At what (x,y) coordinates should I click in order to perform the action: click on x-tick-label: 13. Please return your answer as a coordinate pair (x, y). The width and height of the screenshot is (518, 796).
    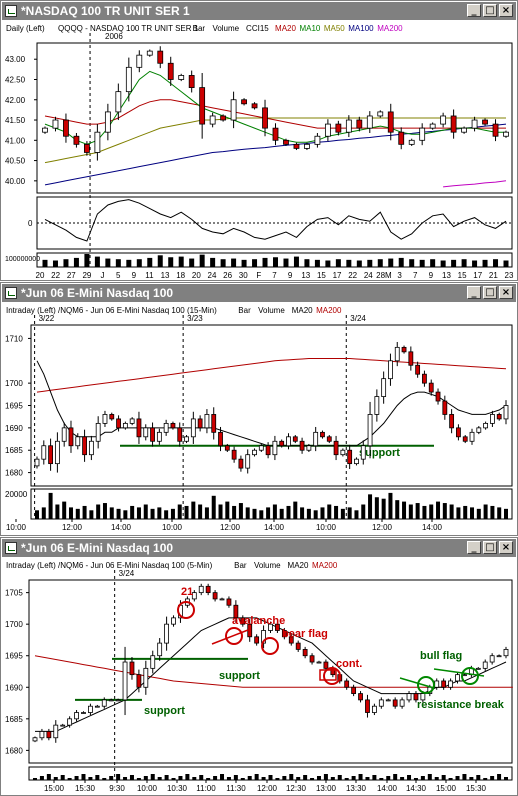
    Looking at the image, I should click on (305, 275).